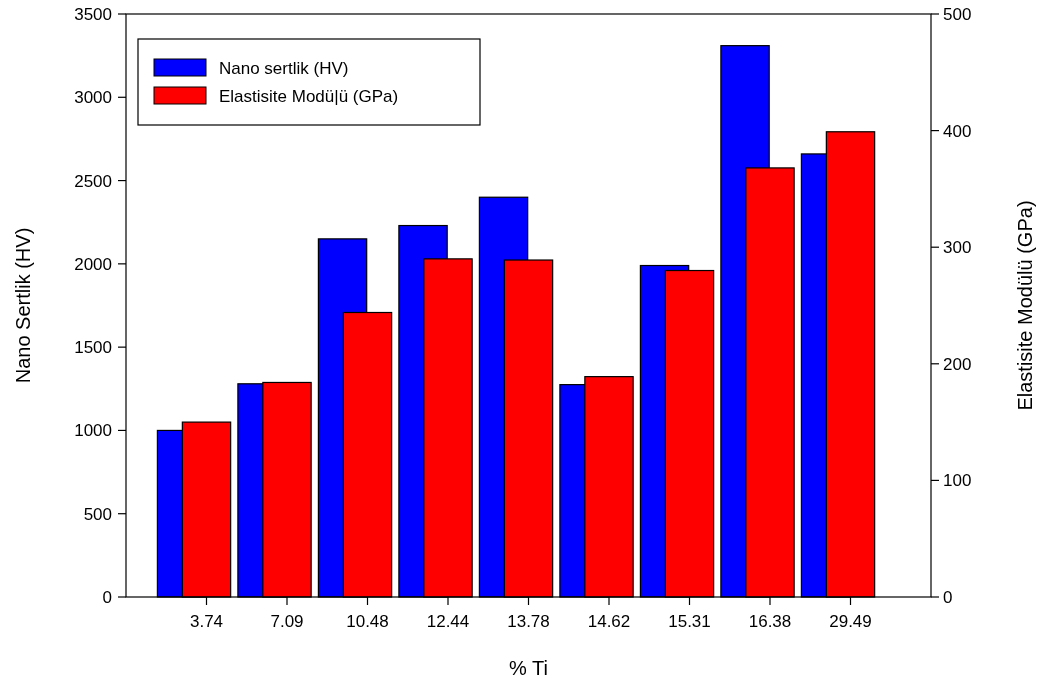 Image resolution: width=1039 pixels, height=688 pixels. Describe the element at coordinates (609, 621) in the screenshot. I see `x-tick-label: 14.62` at that location.